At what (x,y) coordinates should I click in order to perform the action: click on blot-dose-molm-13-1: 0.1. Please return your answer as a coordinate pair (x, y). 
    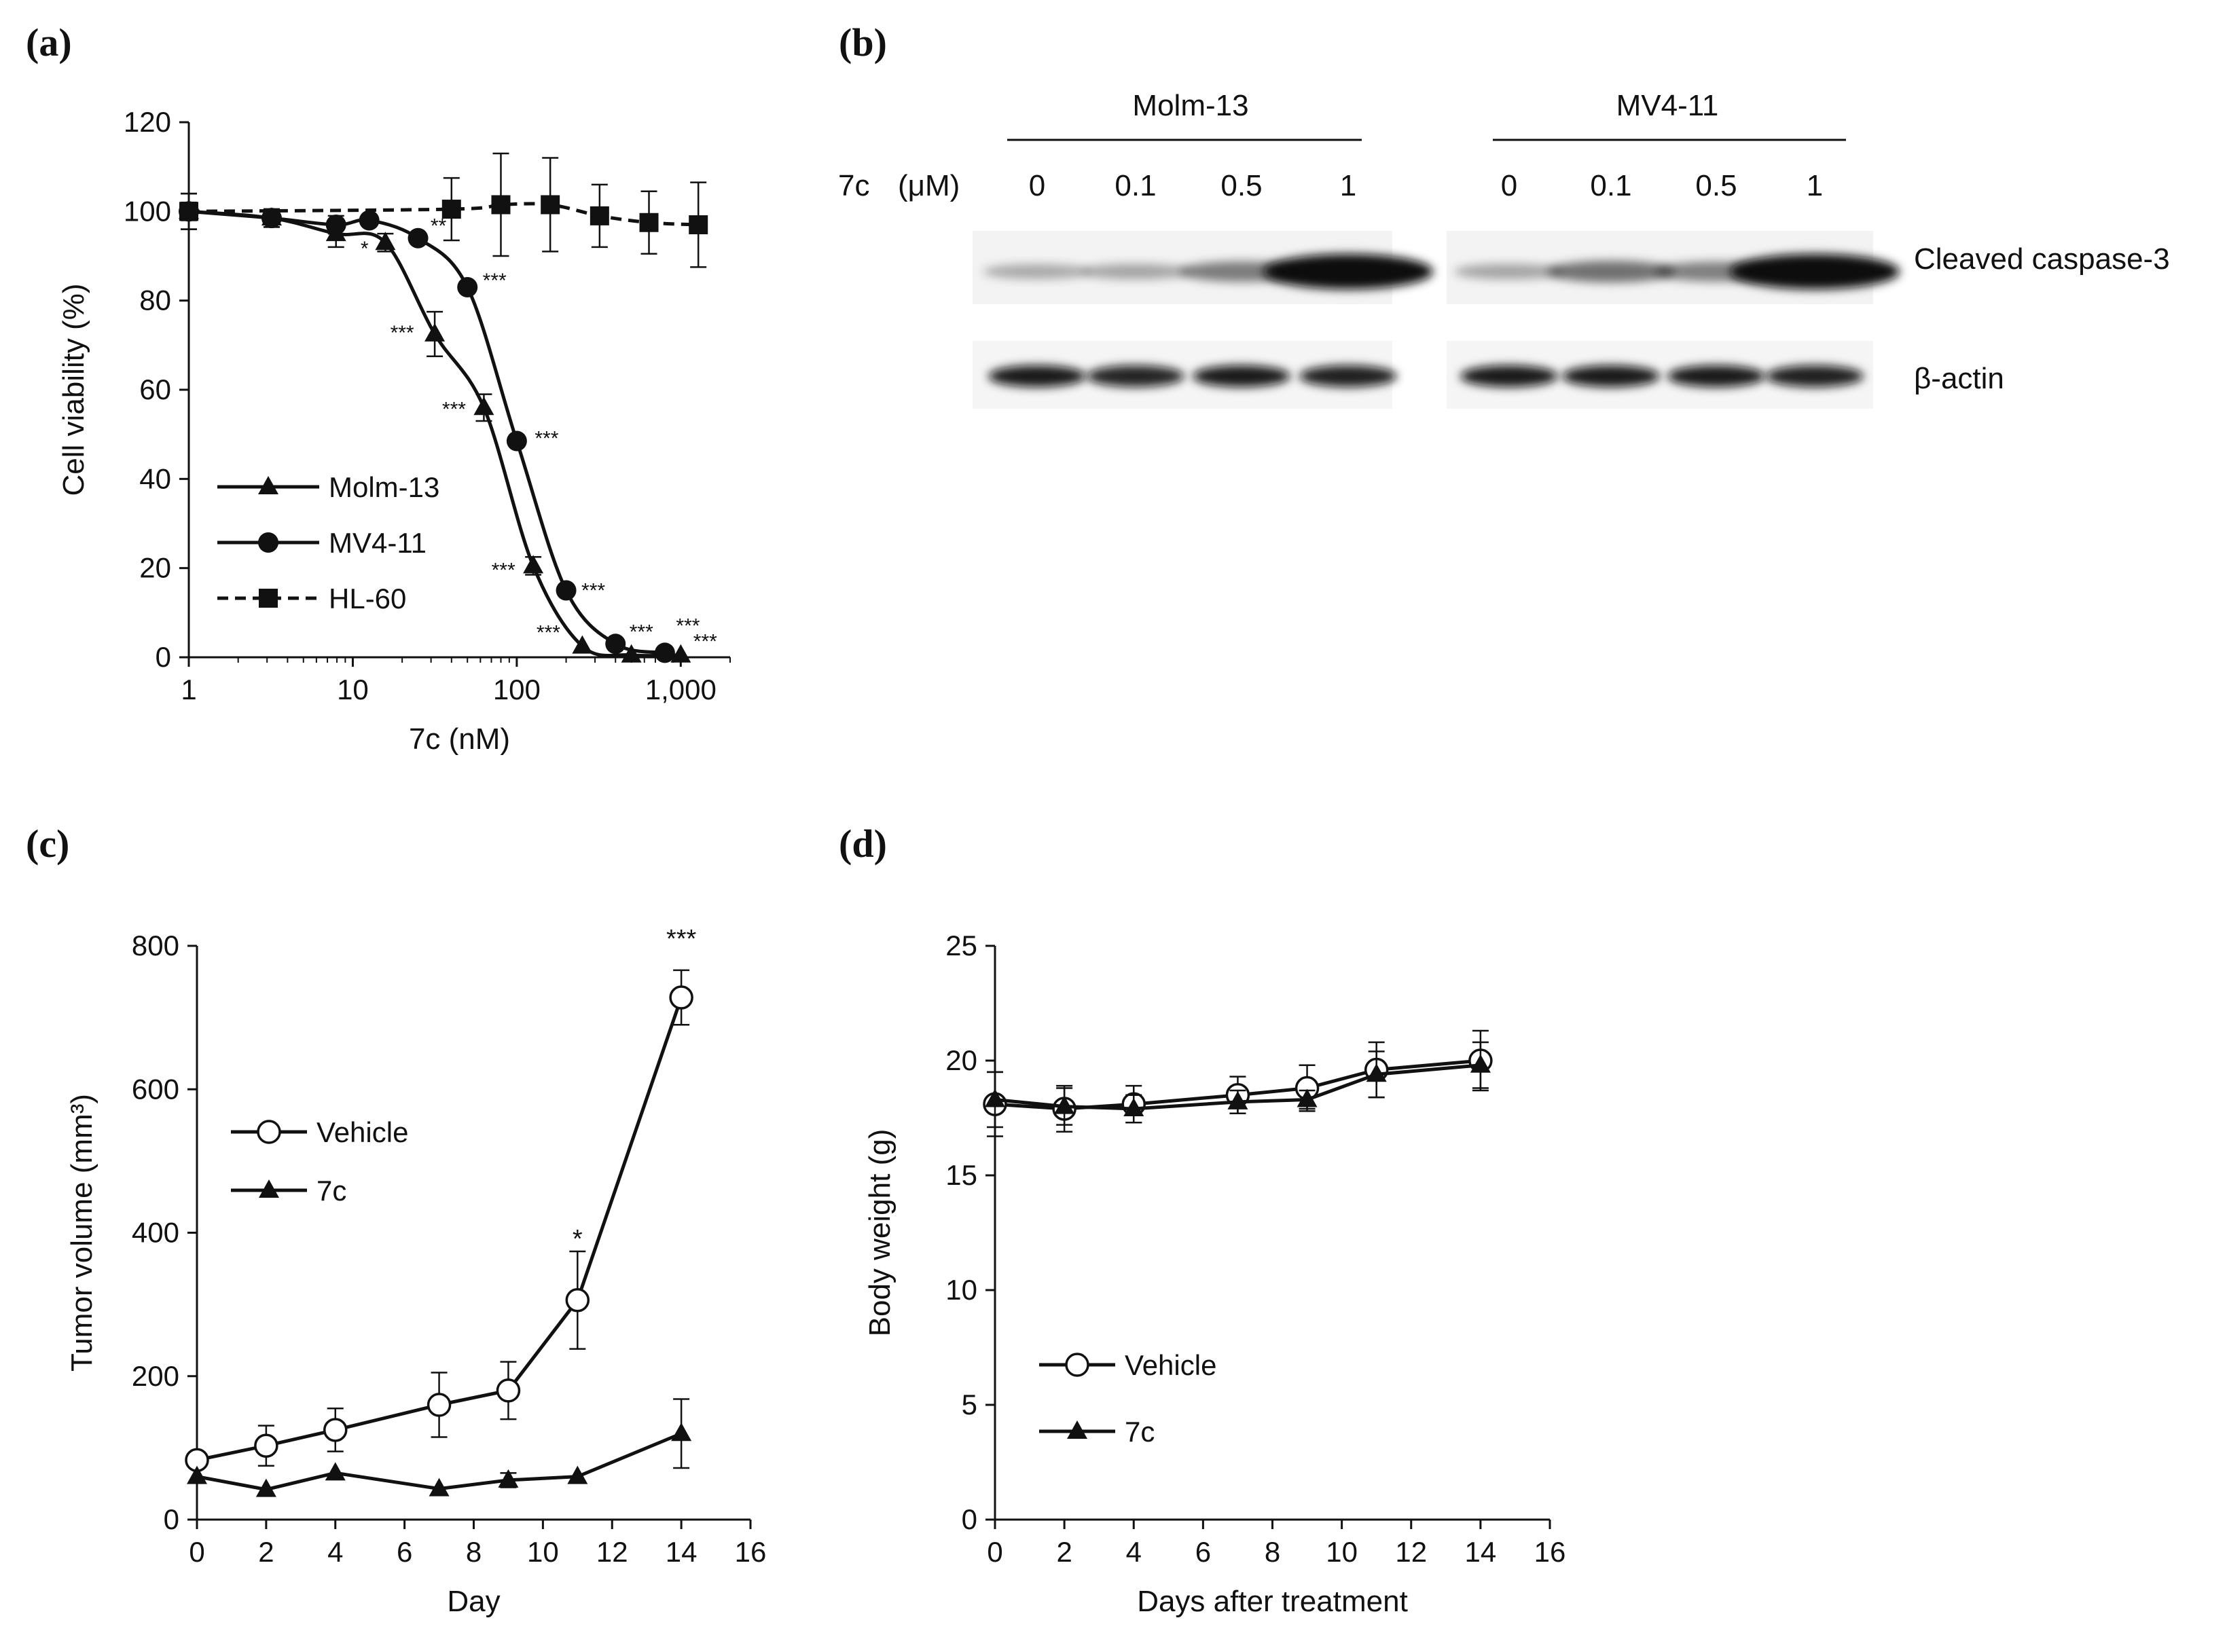
    Looking at the image, I should click on (1135, 186).